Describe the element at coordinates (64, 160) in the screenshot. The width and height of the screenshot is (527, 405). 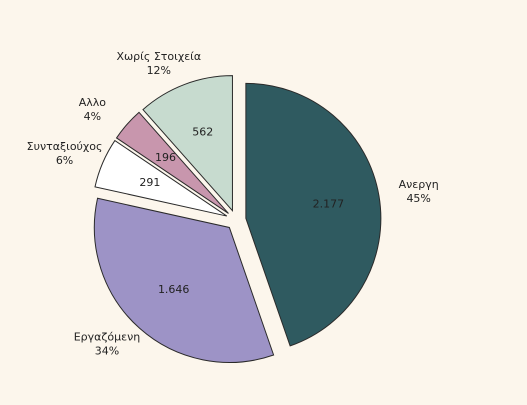
I see `slice-percent-label-2: 6%` at that location.